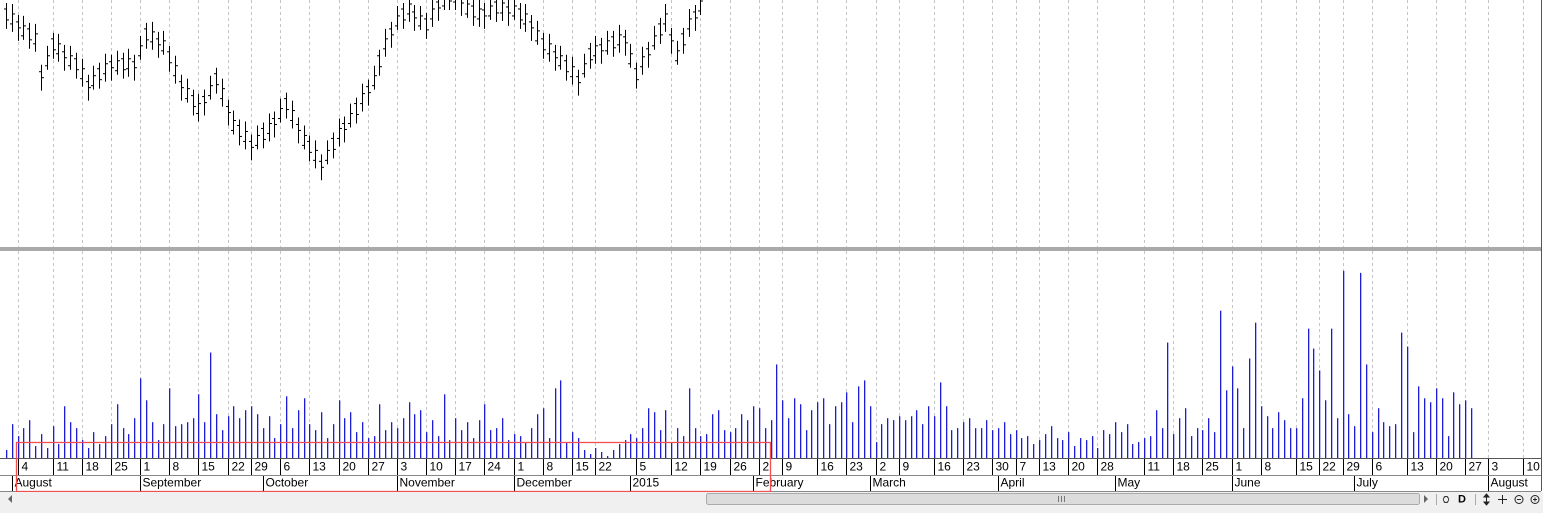  Describe the element at coordinates (122, 467) in the screenshot. I see `x-tick-label: 25` at that location.